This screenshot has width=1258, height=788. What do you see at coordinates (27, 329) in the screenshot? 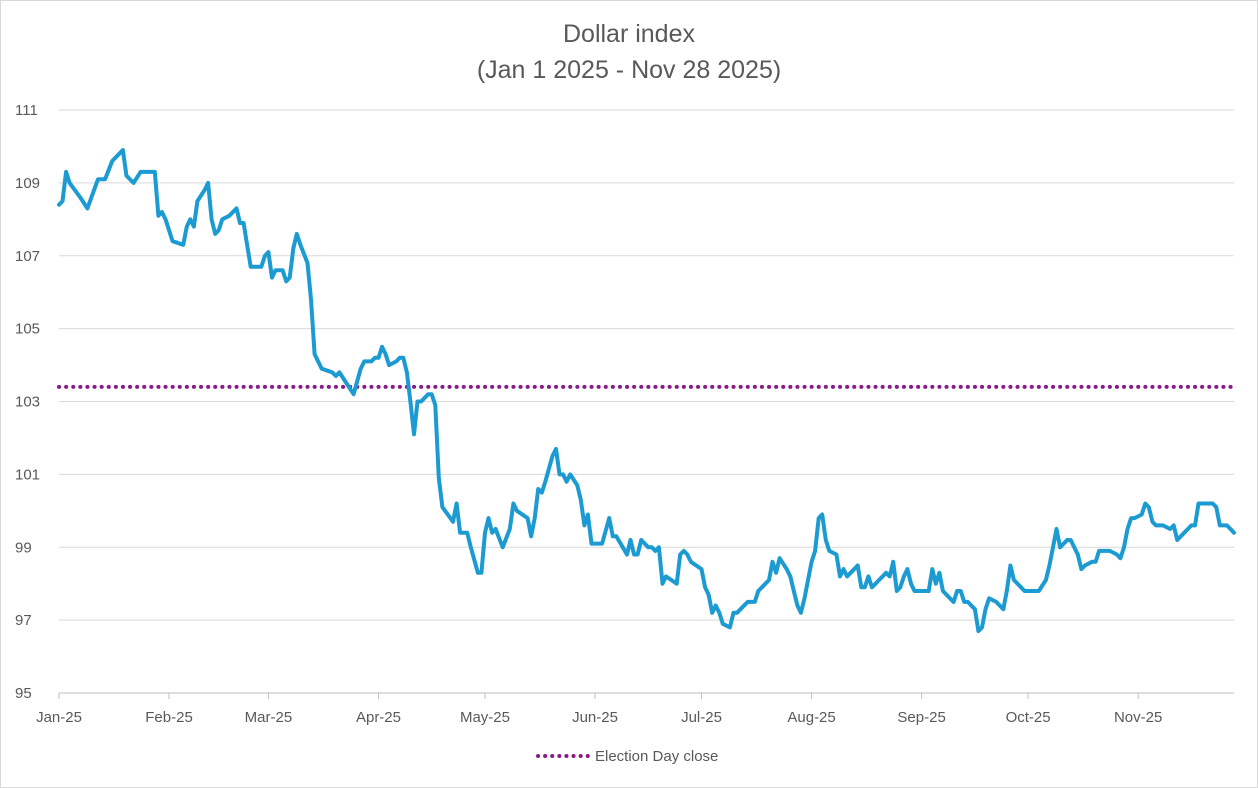
I see `y-tick-label-105: 105` at bounding box center [27, 329].